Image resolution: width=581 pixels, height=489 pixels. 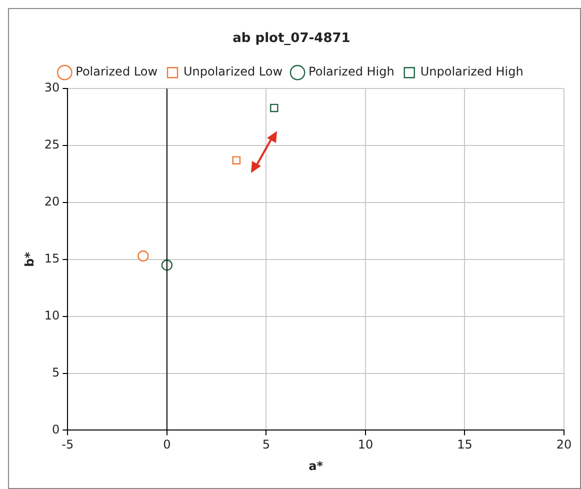 I want to click on x-axis-title: a*, so click(x=316, y=465).